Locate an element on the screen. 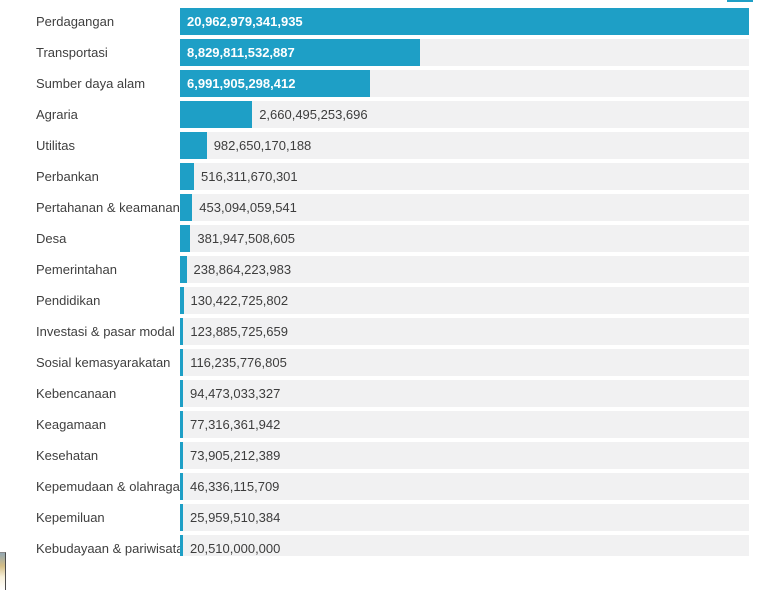  chart-row: Sumber daya alam 6,991,905,298,412 is located at coordinates (382, 83).